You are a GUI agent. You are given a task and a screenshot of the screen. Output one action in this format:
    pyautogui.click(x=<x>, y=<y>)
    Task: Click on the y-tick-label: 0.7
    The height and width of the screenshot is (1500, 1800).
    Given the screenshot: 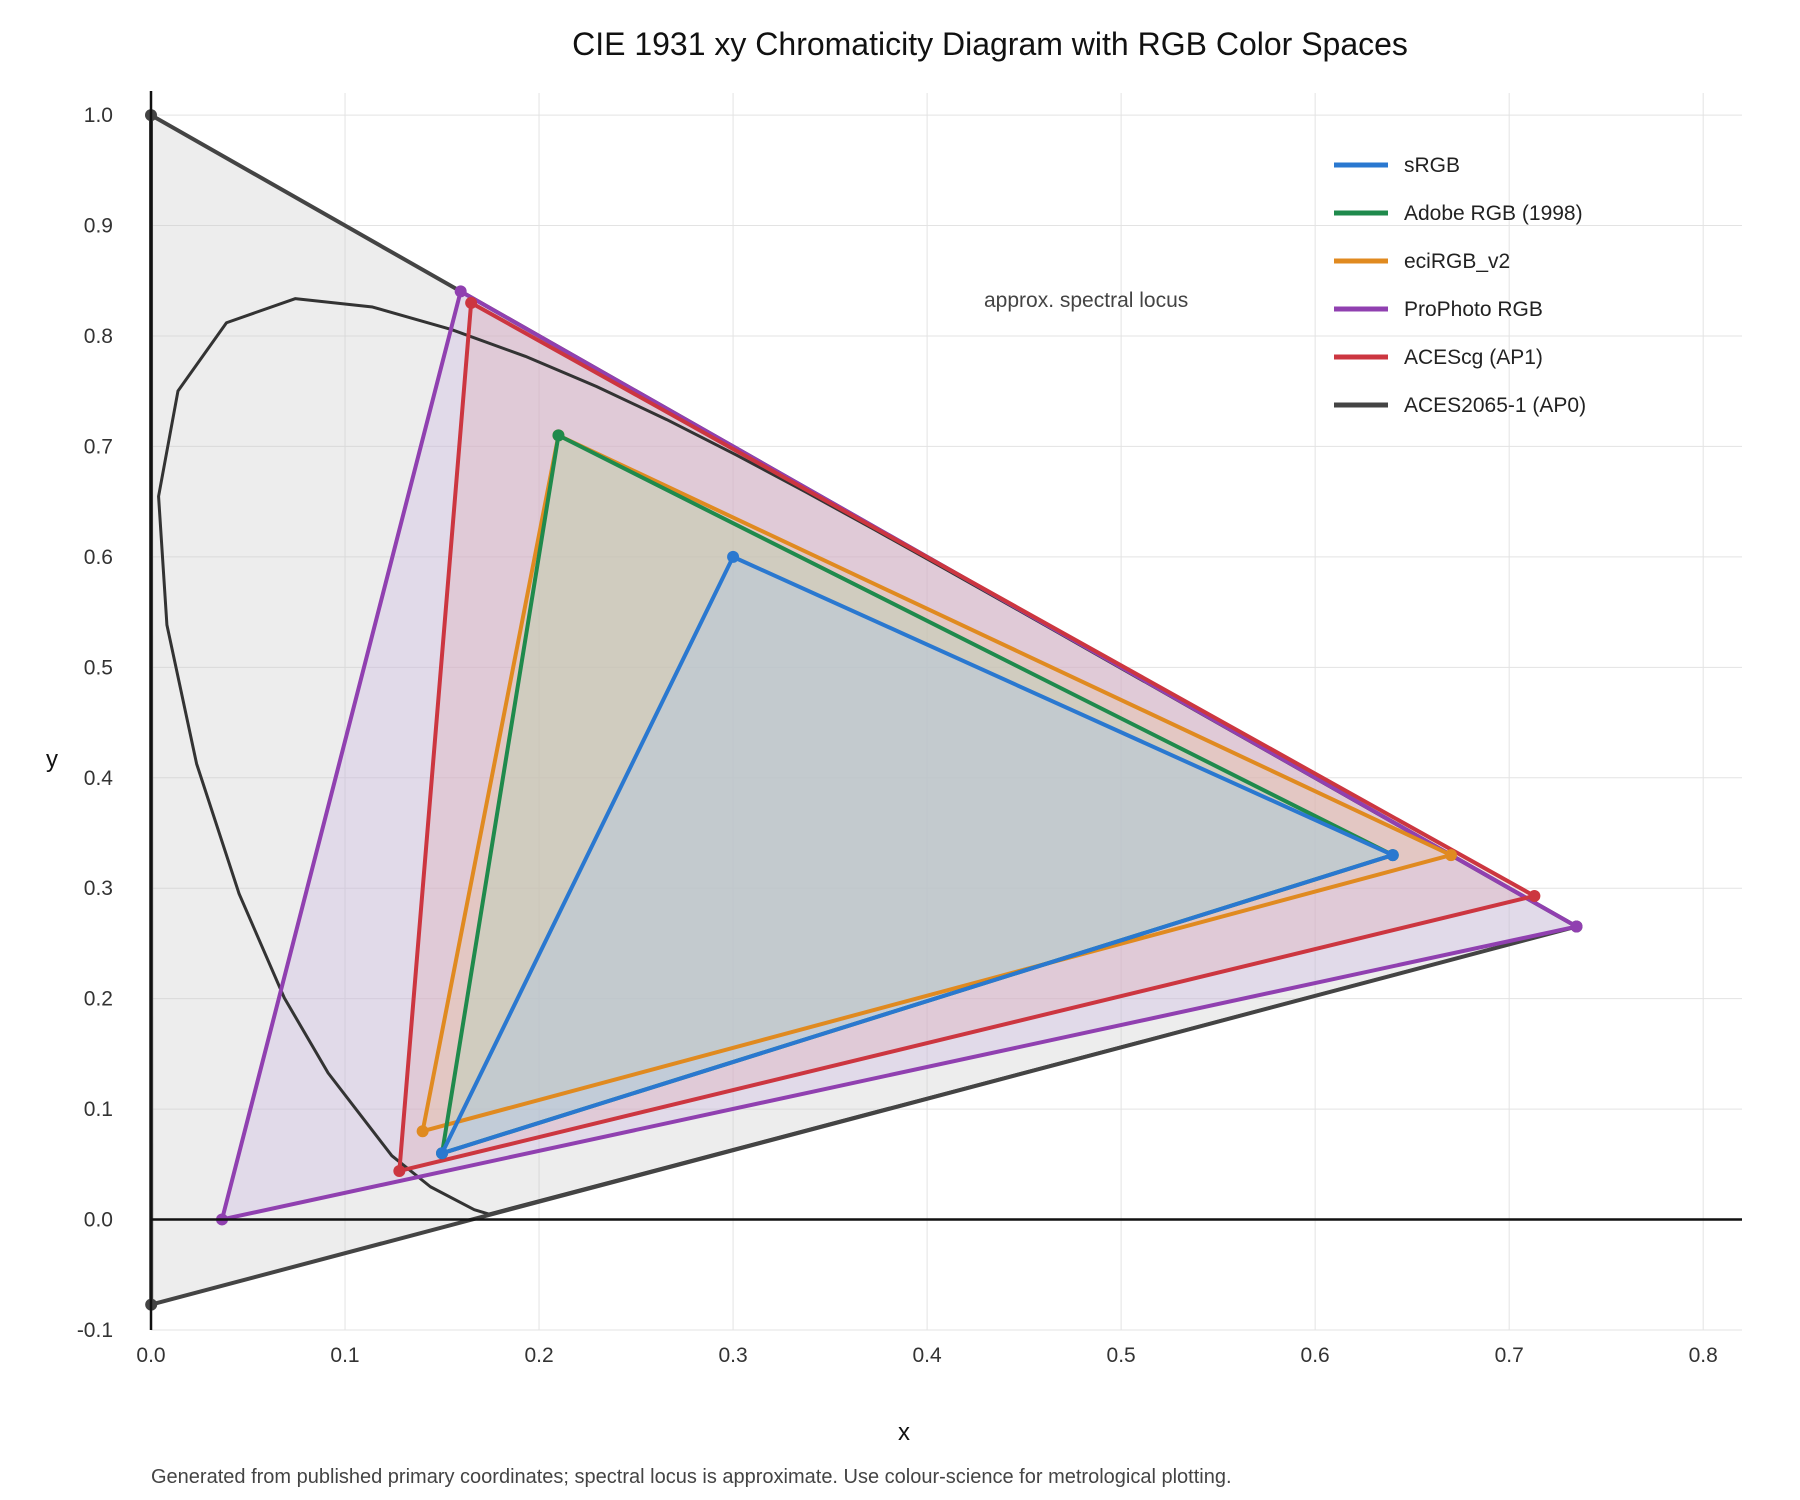 What is the action you would take?
    pyautogui.click(x=98, y=446)
    